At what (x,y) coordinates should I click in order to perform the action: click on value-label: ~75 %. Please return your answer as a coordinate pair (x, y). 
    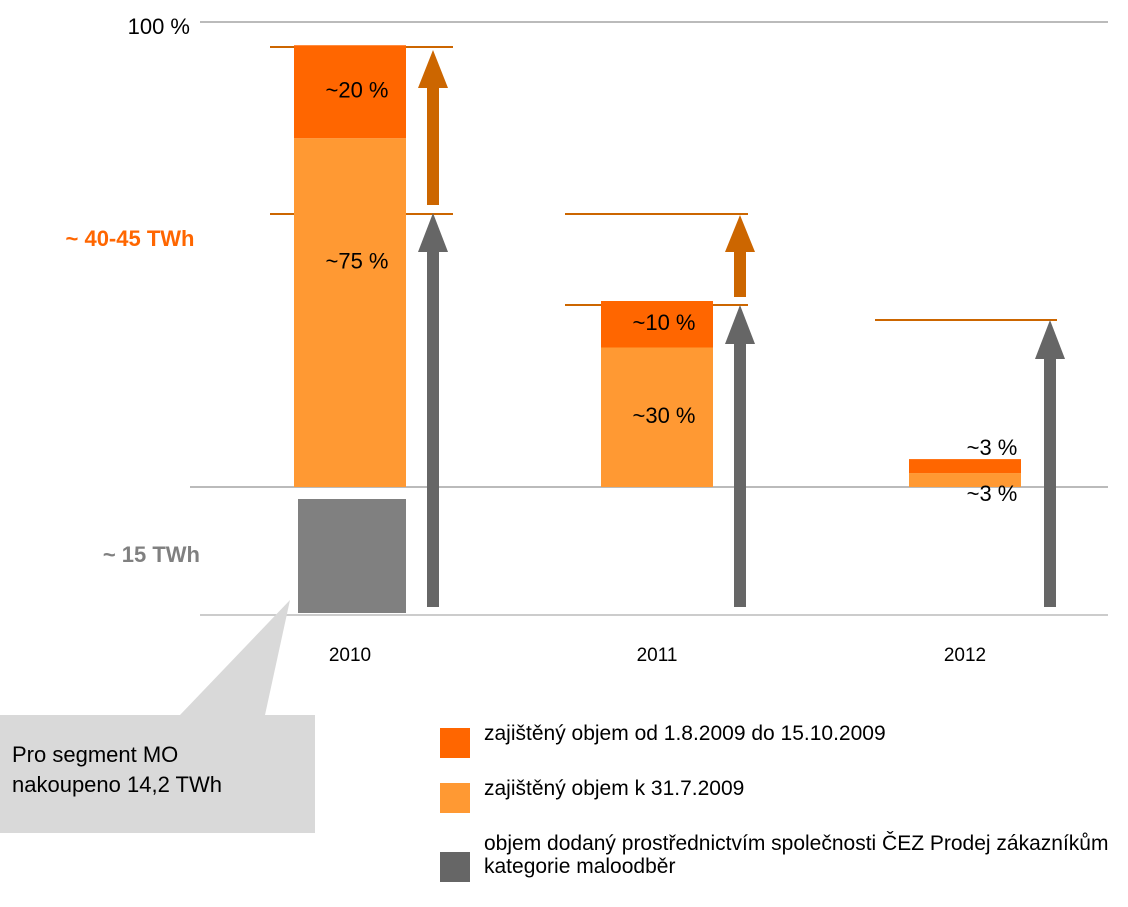
    Looking at the image, I should click on (357, 260).